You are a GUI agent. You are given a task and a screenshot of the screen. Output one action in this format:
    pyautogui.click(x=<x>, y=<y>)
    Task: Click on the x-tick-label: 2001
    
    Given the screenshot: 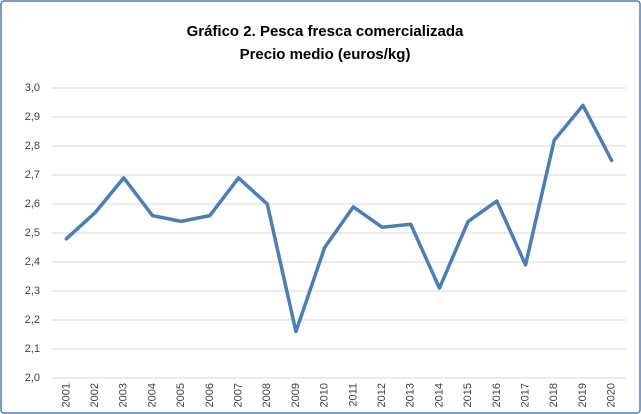 What is the action you would take?
    pyautogui.click(x=66, y=395)
    